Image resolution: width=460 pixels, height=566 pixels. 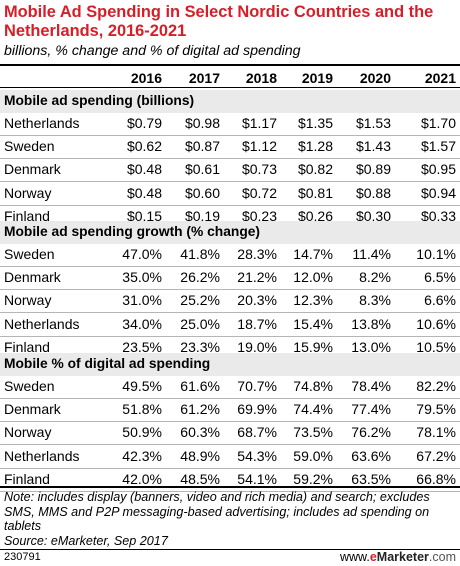 I want to click on data-cell: $1.70, so click(x=438, y=123).